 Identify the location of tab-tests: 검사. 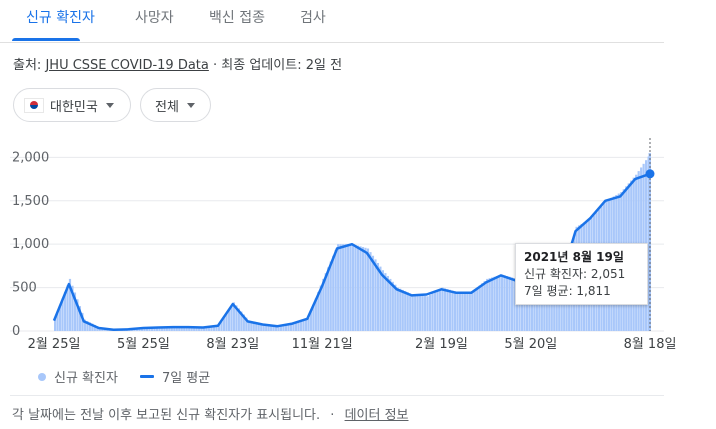
(313, 18).